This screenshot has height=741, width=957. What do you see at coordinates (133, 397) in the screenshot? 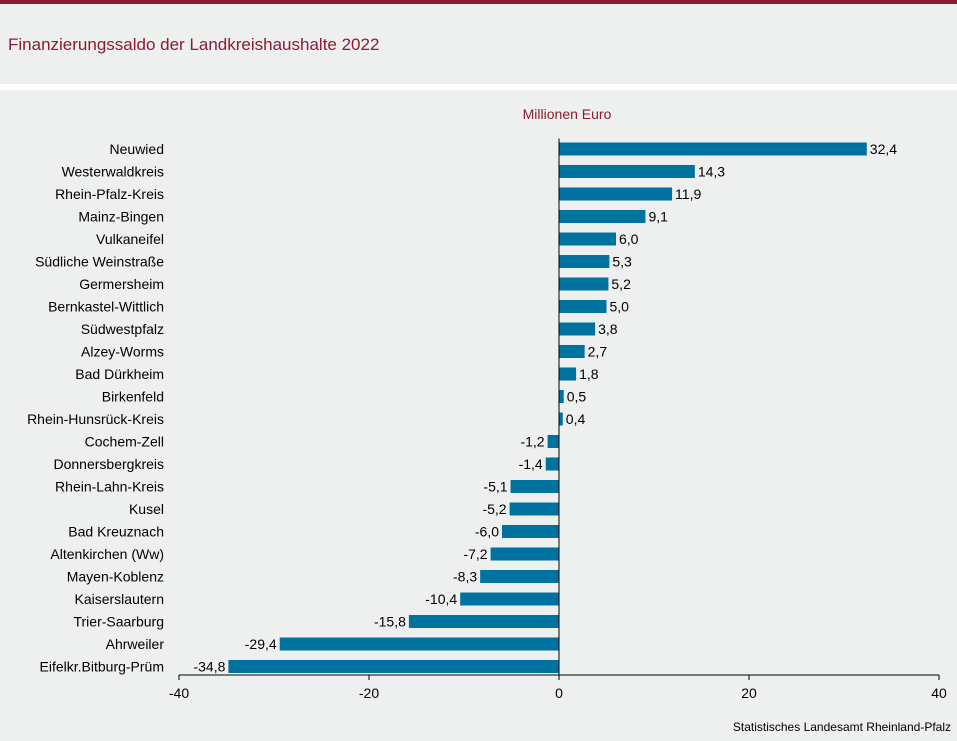
I see `category-label: Birkenfeld` at bounding box center [133, 397].